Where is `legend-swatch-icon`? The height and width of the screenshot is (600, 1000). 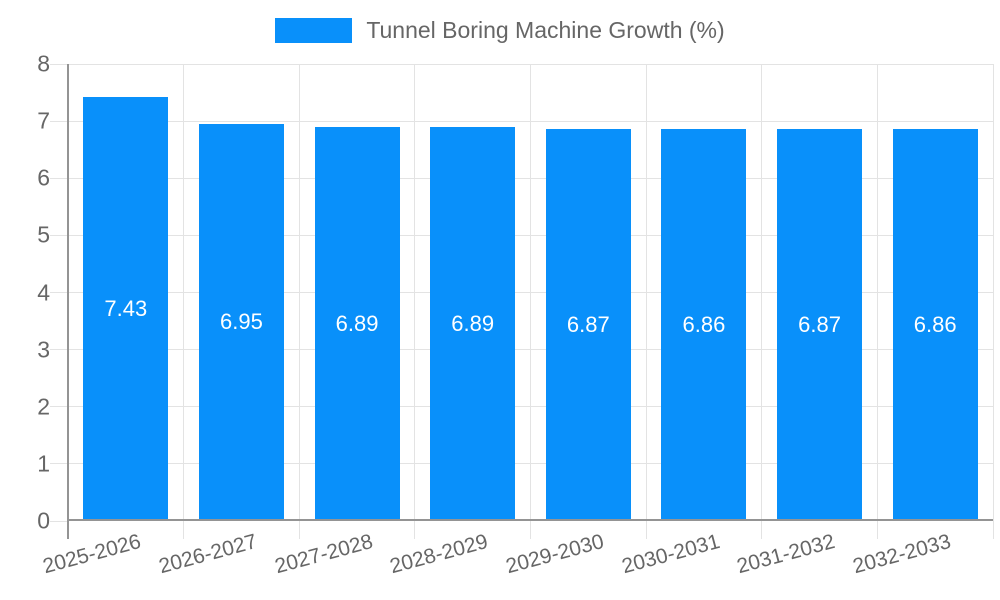 legend-swatch-icon is located at coordinates (314, 30).